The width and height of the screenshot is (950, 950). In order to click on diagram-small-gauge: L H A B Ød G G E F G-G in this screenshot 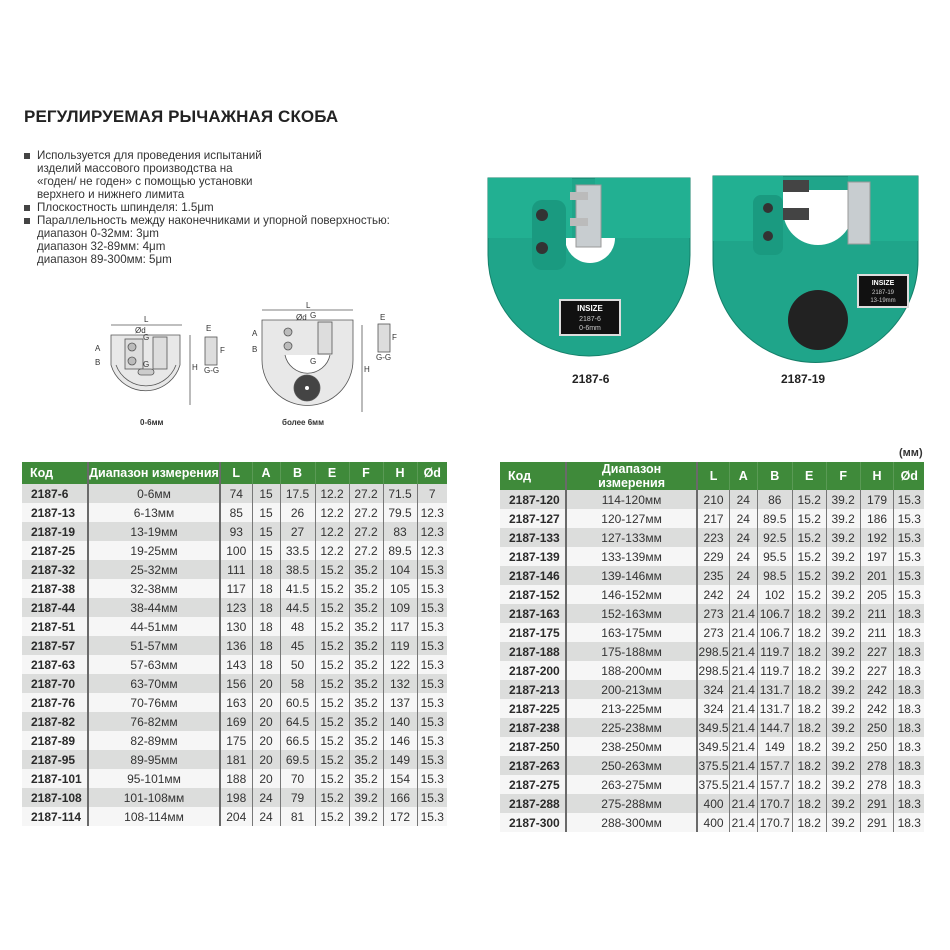, I will do `click(160, 360)`.